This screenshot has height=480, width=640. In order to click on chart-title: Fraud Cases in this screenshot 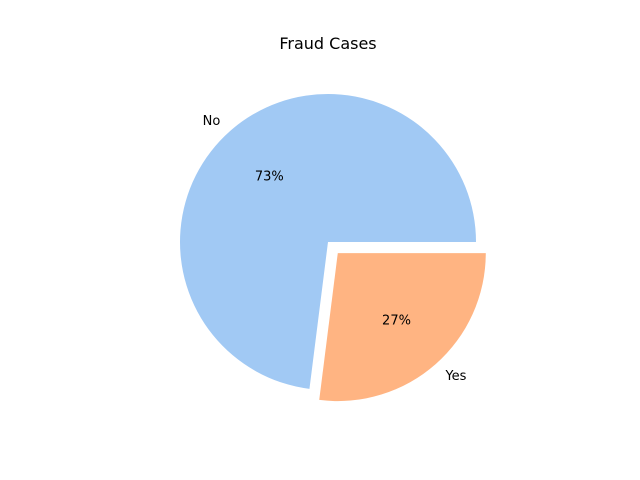, I will do `click(327, 43)`.